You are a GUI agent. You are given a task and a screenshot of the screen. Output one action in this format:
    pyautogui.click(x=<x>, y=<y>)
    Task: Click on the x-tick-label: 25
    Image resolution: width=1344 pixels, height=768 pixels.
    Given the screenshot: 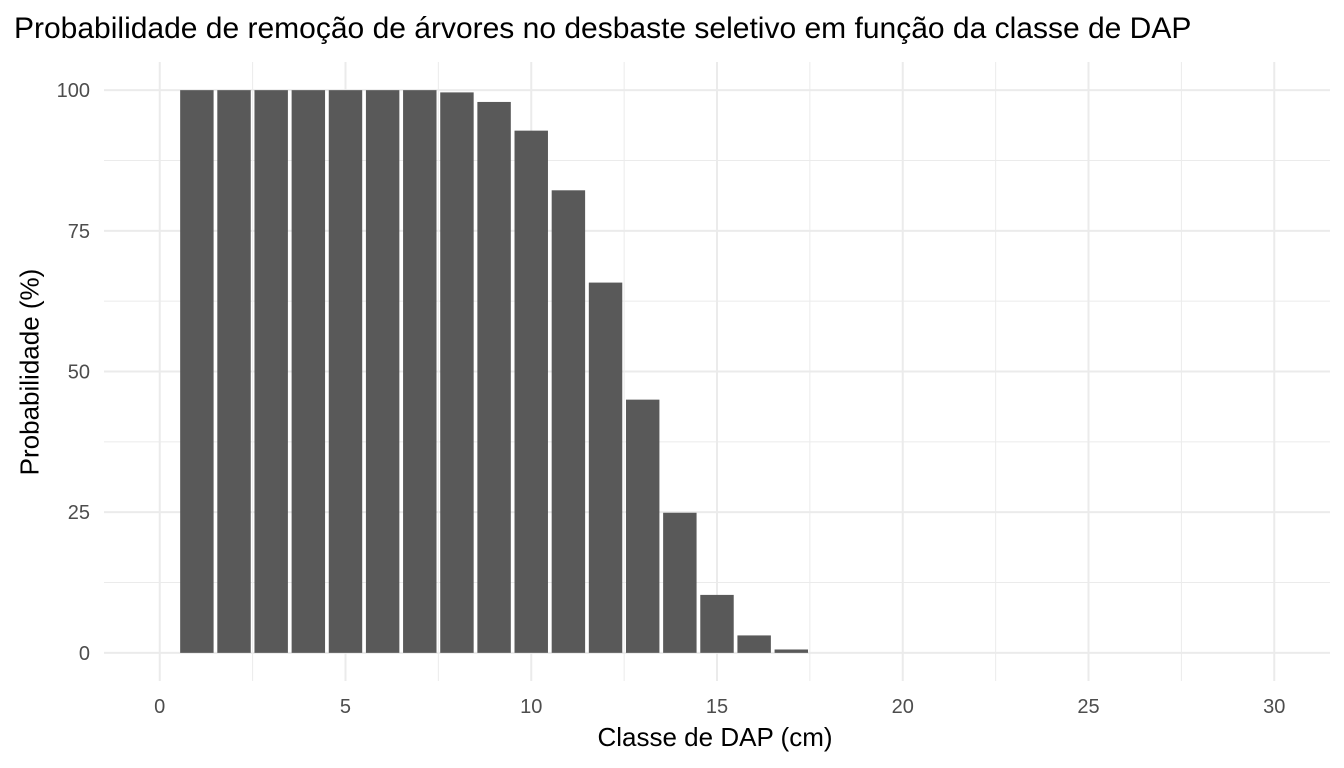 What is the action you would take?
    pyautogui.click(x=1088, y=707)
    